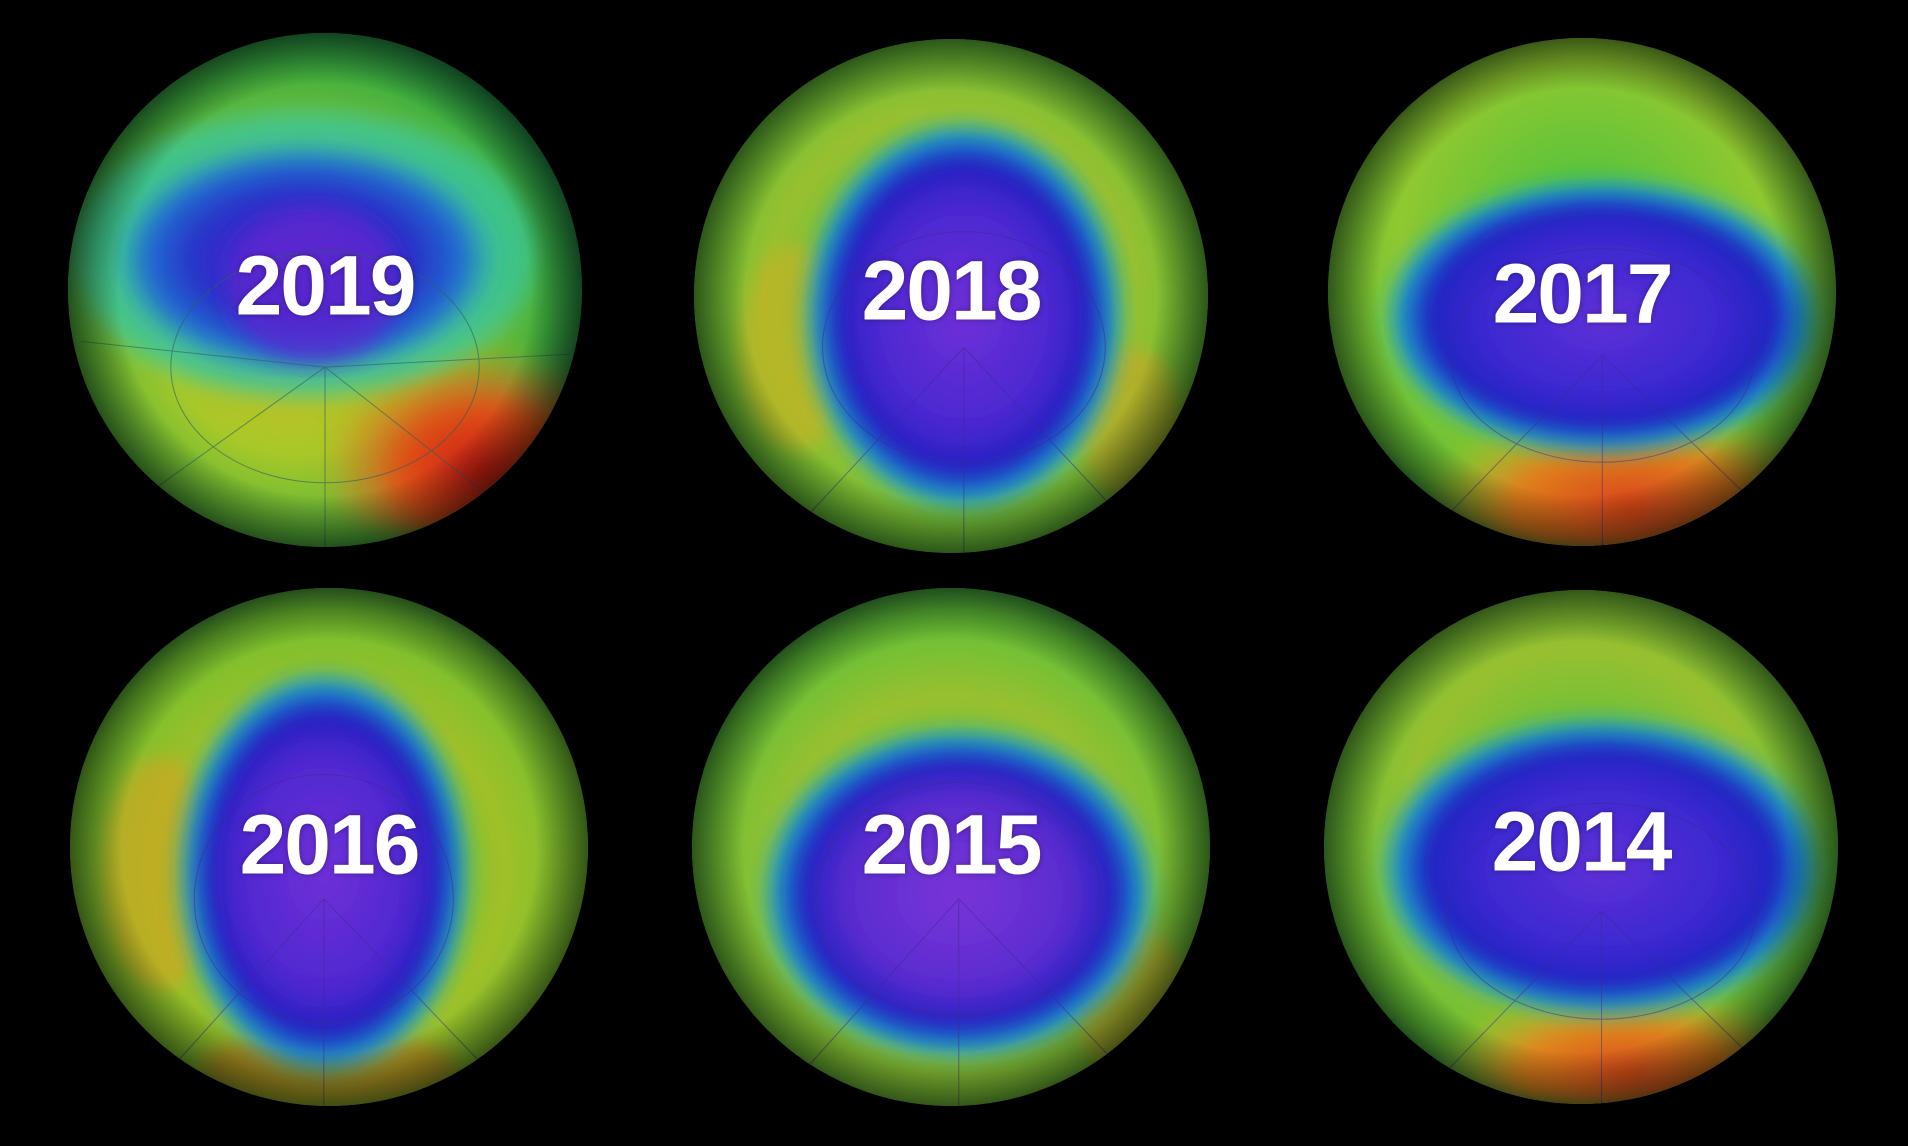  I want to click on ozone-map-2014, so click(1581, 847).